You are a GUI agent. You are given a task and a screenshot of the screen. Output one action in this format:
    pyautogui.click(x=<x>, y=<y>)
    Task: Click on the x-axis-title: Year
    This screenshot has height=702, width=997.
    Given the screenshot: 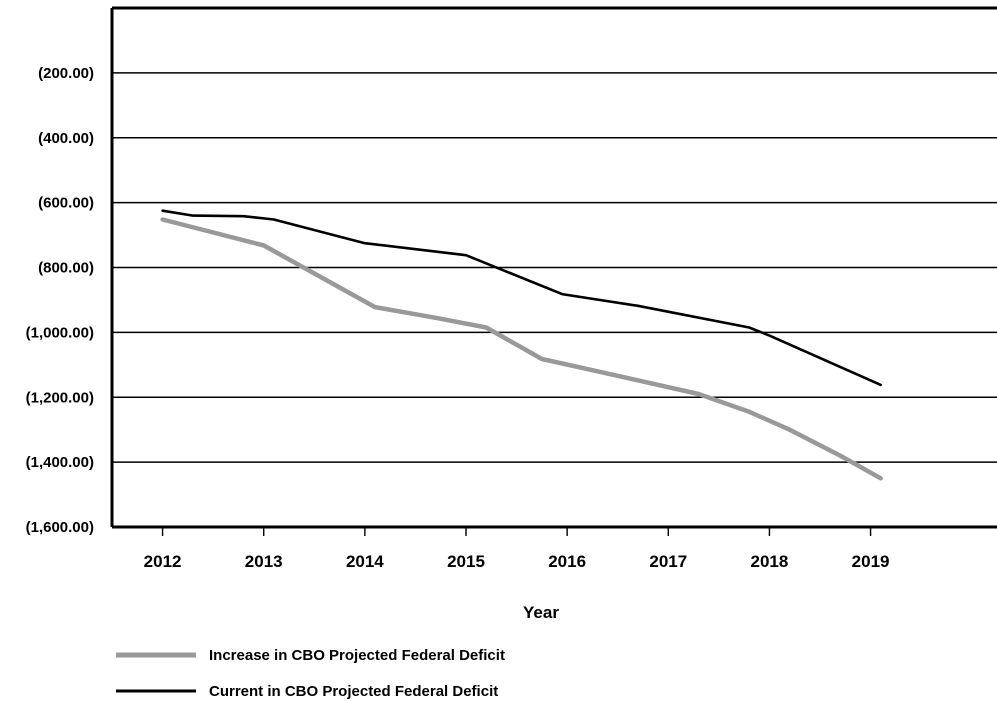 What is the action you would take?
    pyautogui.click(x=541, y=612)
    